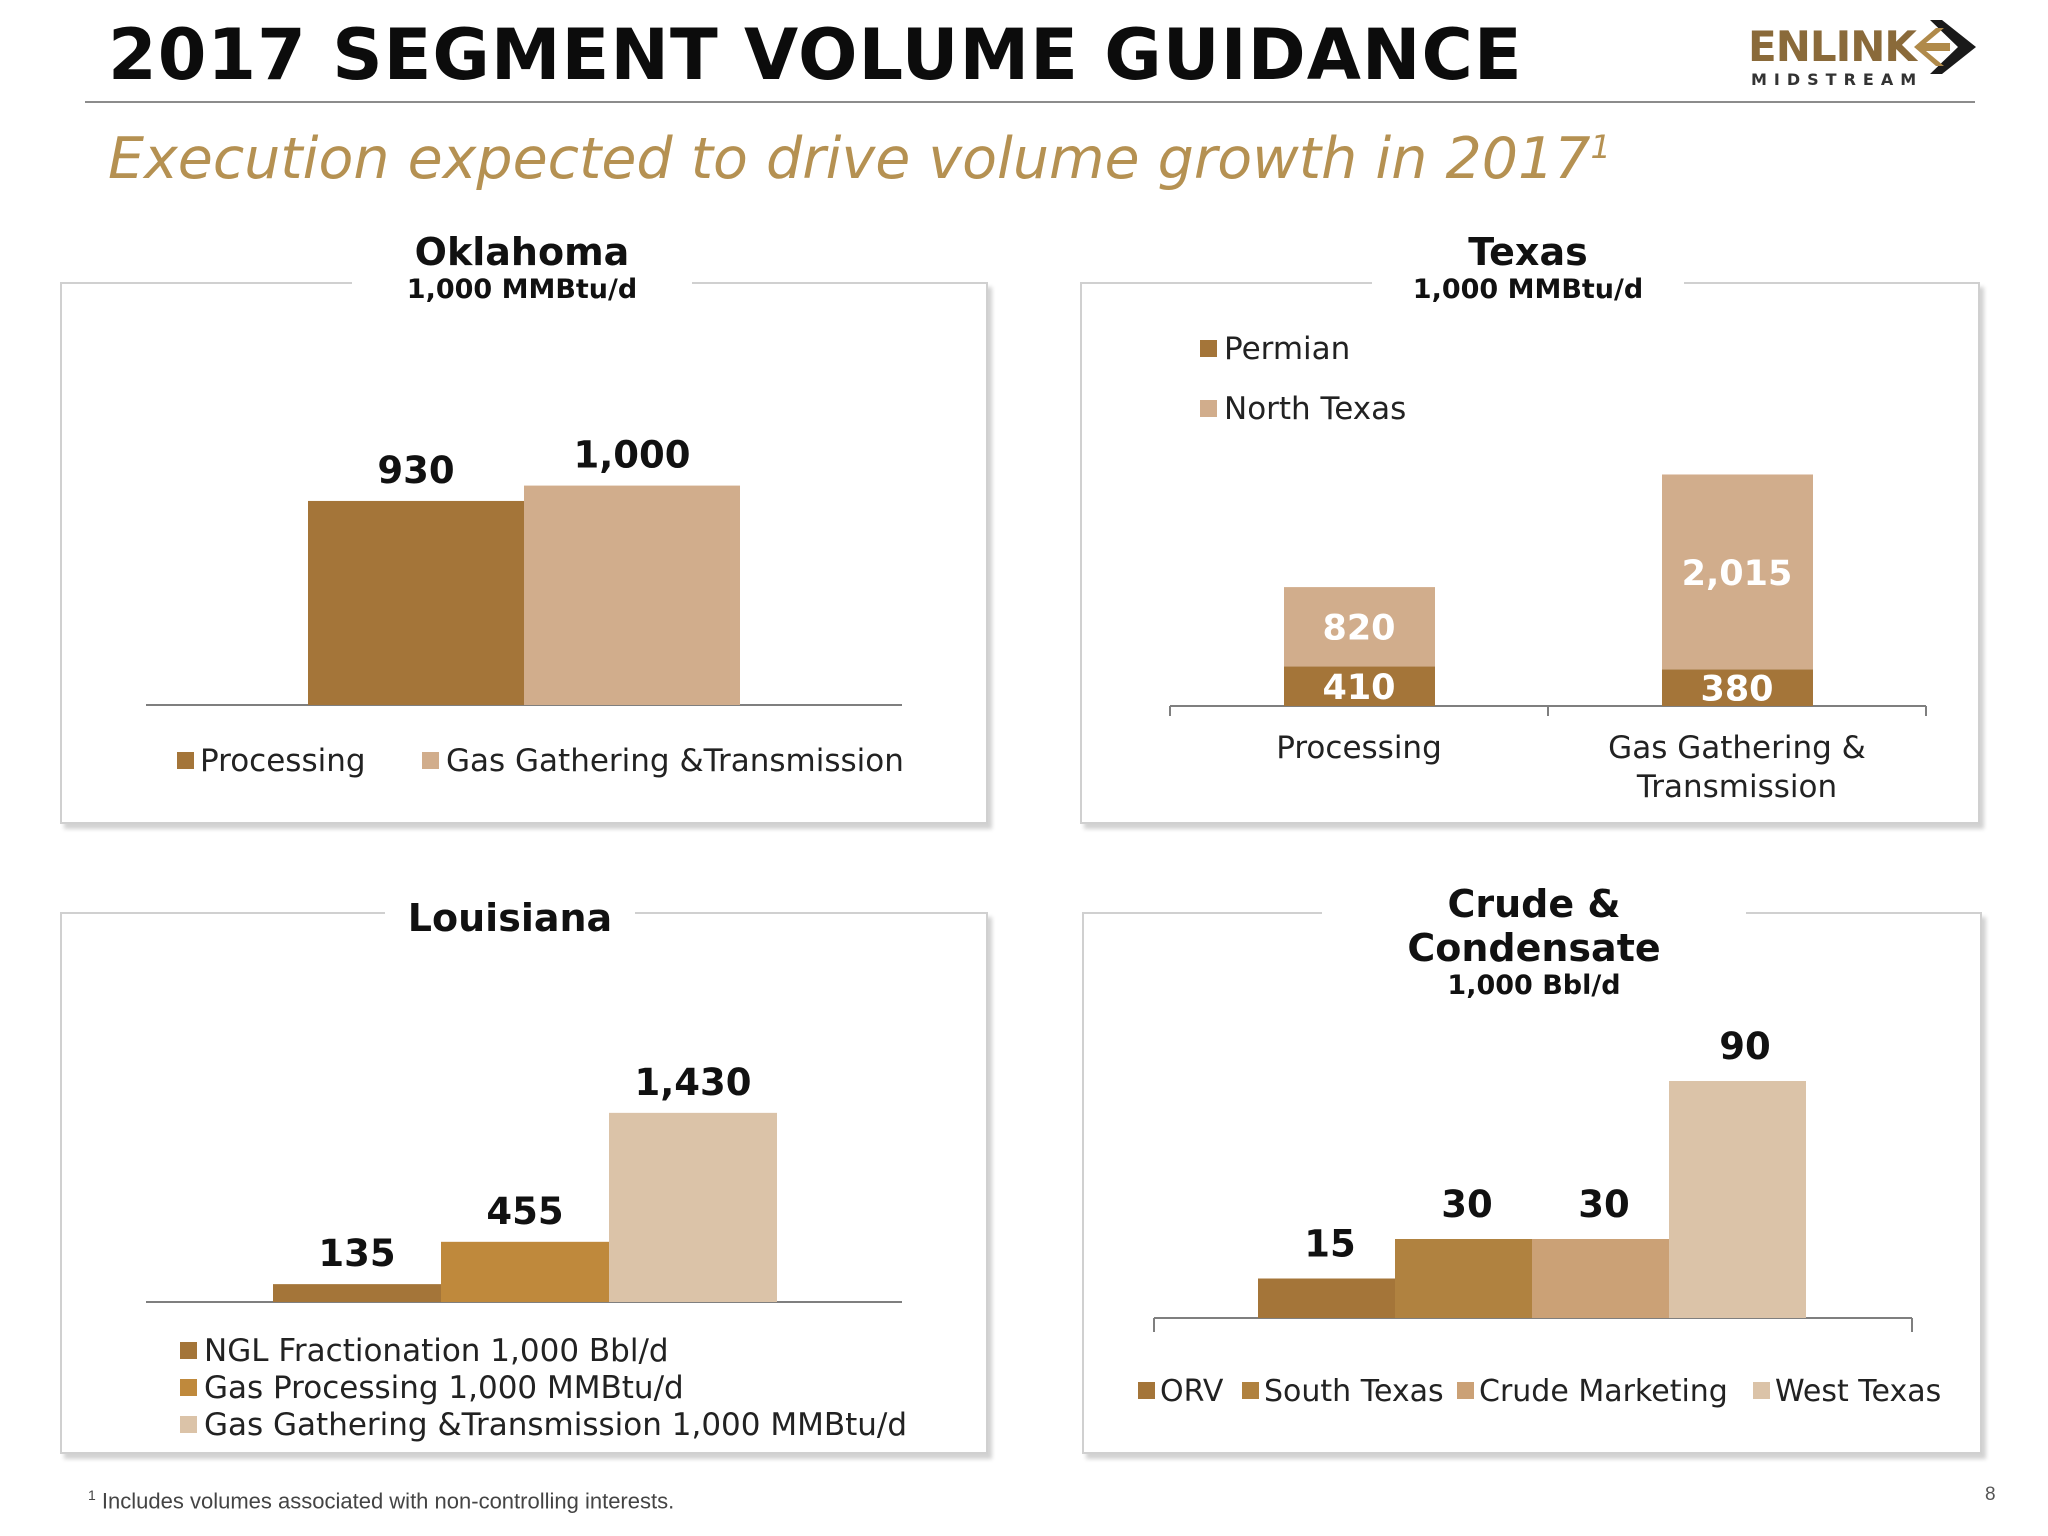 This screenshot has width=2048, height=1536. Describe the element at coordinates (1761, 1390) in the screenshot. I see `legend-swatch-west-texas` at that location.